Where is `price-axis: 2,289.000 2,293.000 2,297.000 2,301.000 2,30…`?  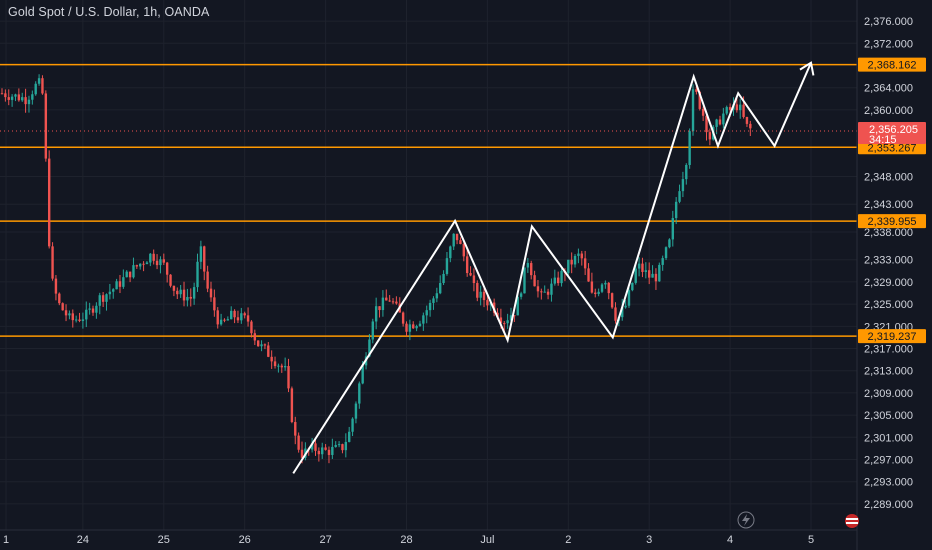
price-axis: 2,289.000 2,293.000 2,297.000 2,301.000 2,30… is located at coordinates (884, 275).